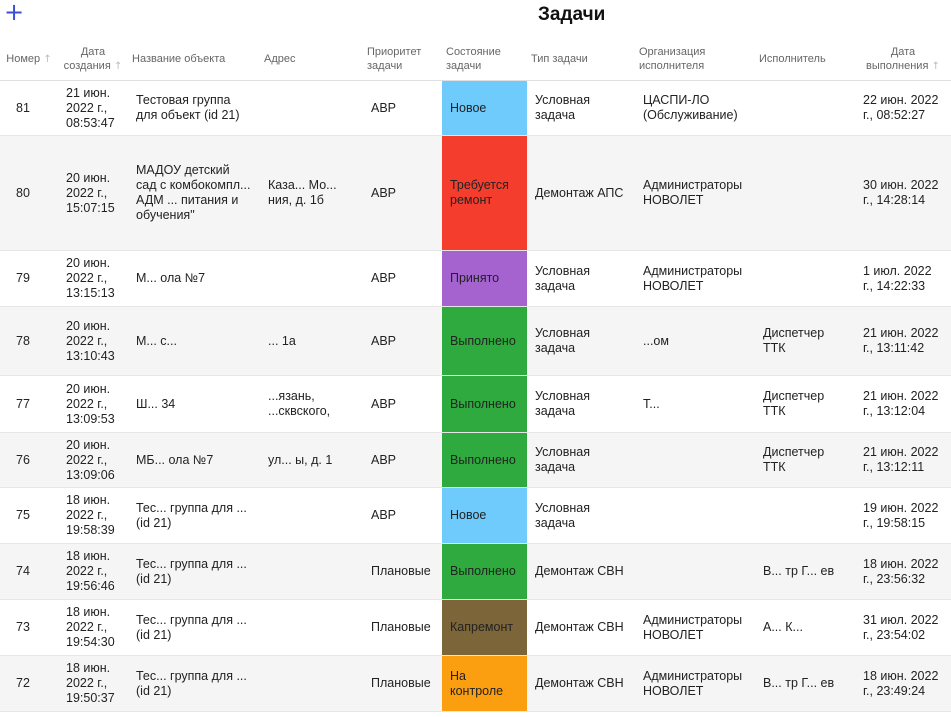 This screenshot has height=717, width=951. I want to click on col-created-cell: 18 июн. 2022 г., 19:54:30, so click(93, 627).